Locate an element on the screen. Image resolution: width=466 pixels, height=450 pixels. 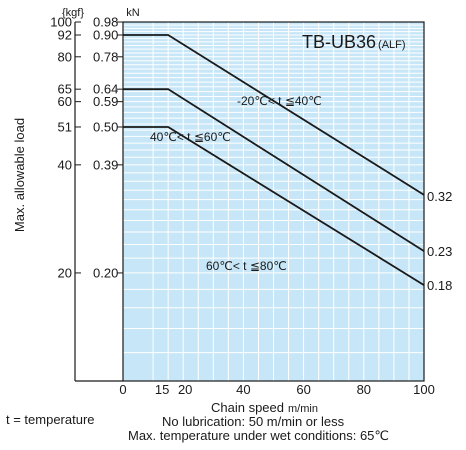
y-tick-label-kgf: 65 is located at coordinates (65, 89).